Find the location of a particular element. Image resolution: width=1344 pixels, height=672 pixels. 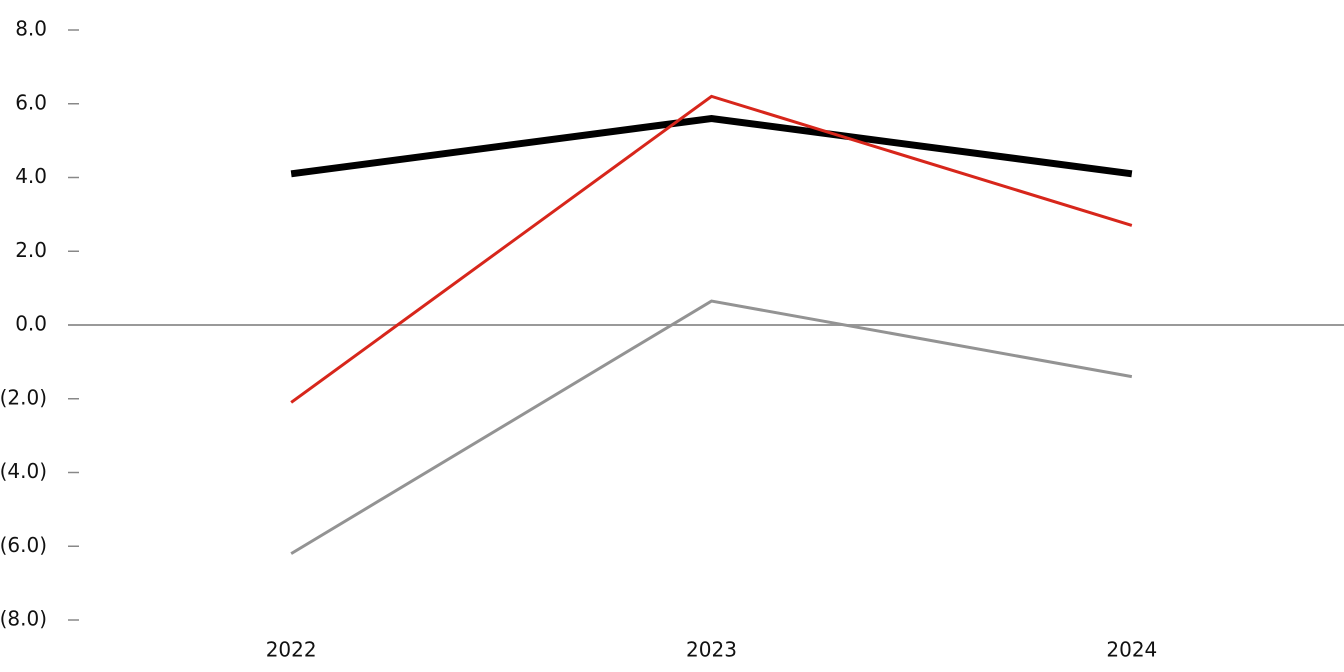

x-tick-label: 2023 is located at coordinates (711, 650).